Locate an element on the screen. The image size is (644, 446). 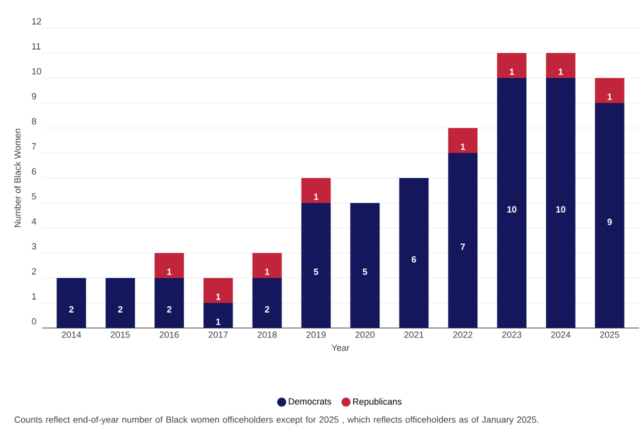
legend-label: Democrats is located at coordinates (310, 401).